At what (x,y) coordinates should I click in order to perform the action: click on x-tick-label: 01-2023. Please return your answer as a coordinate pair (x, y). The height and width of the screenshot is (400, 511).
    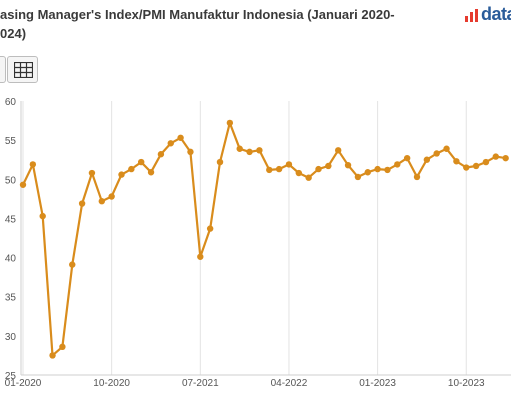
    Looking at the image, I should click on (377, 383).